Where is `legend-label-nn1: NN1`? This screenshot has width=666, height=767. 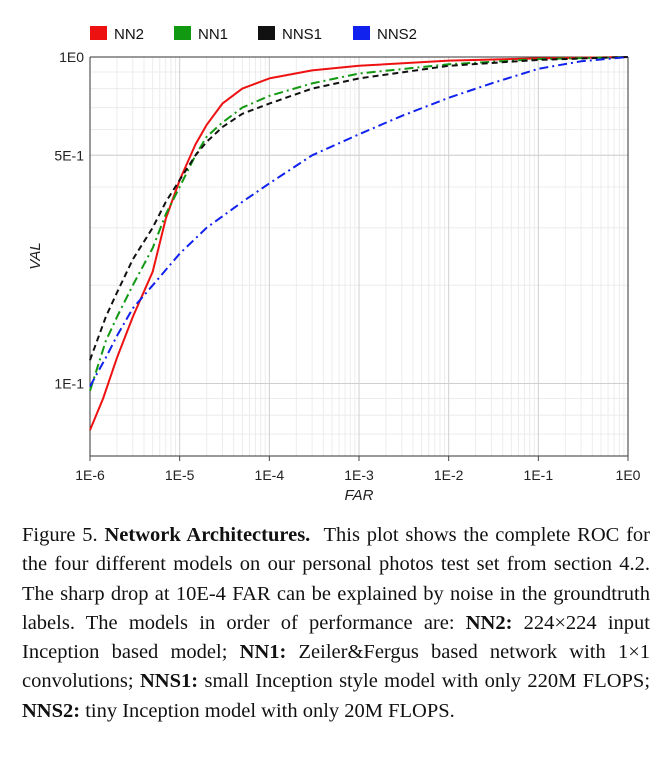
legend-label-nn1: NN1 is located at coordinates (213, 34).